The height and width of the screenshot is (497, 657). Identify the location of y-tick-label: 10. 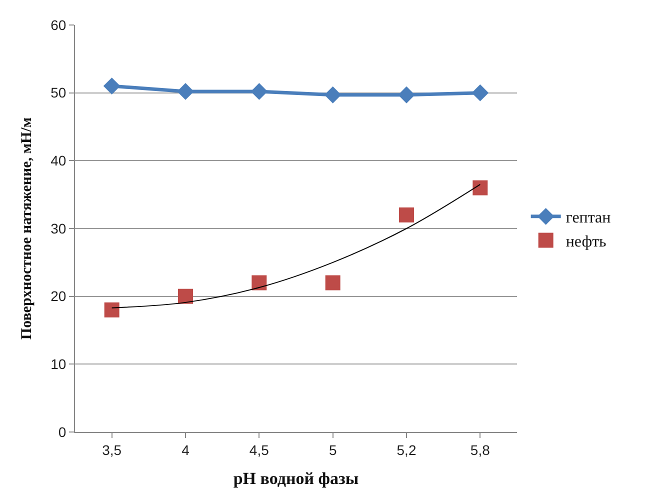
(58, 364).